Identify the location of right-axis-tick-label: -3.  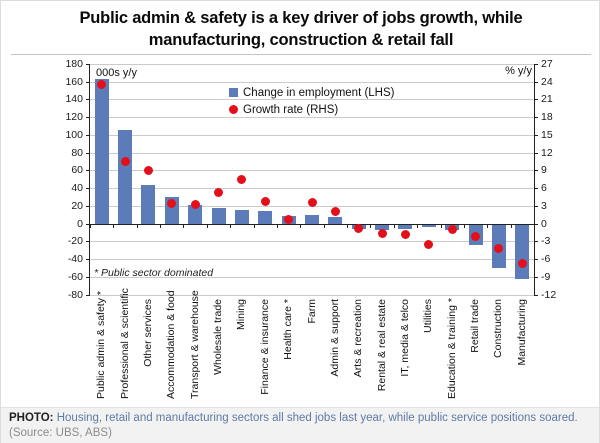
(546, 241).